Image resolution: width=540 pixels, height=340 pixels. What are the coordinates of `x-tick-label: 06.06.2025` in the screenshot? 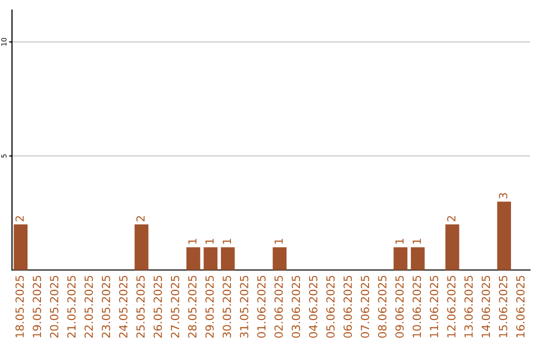 It's located at (348, 307).